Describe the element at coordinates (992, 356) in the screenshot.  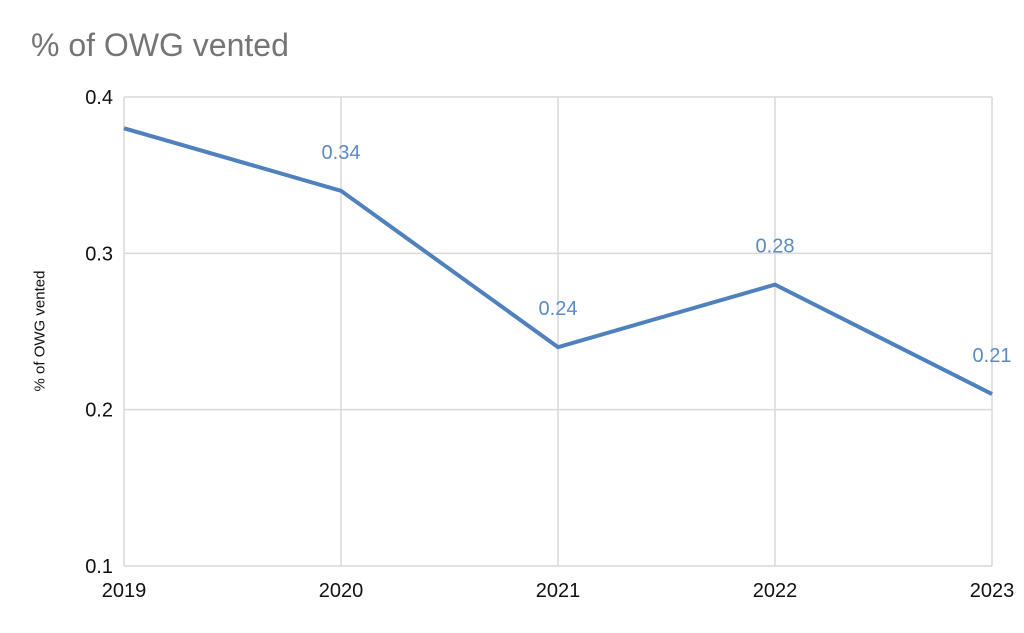
I see `data-point-label: 0.21` at that location.